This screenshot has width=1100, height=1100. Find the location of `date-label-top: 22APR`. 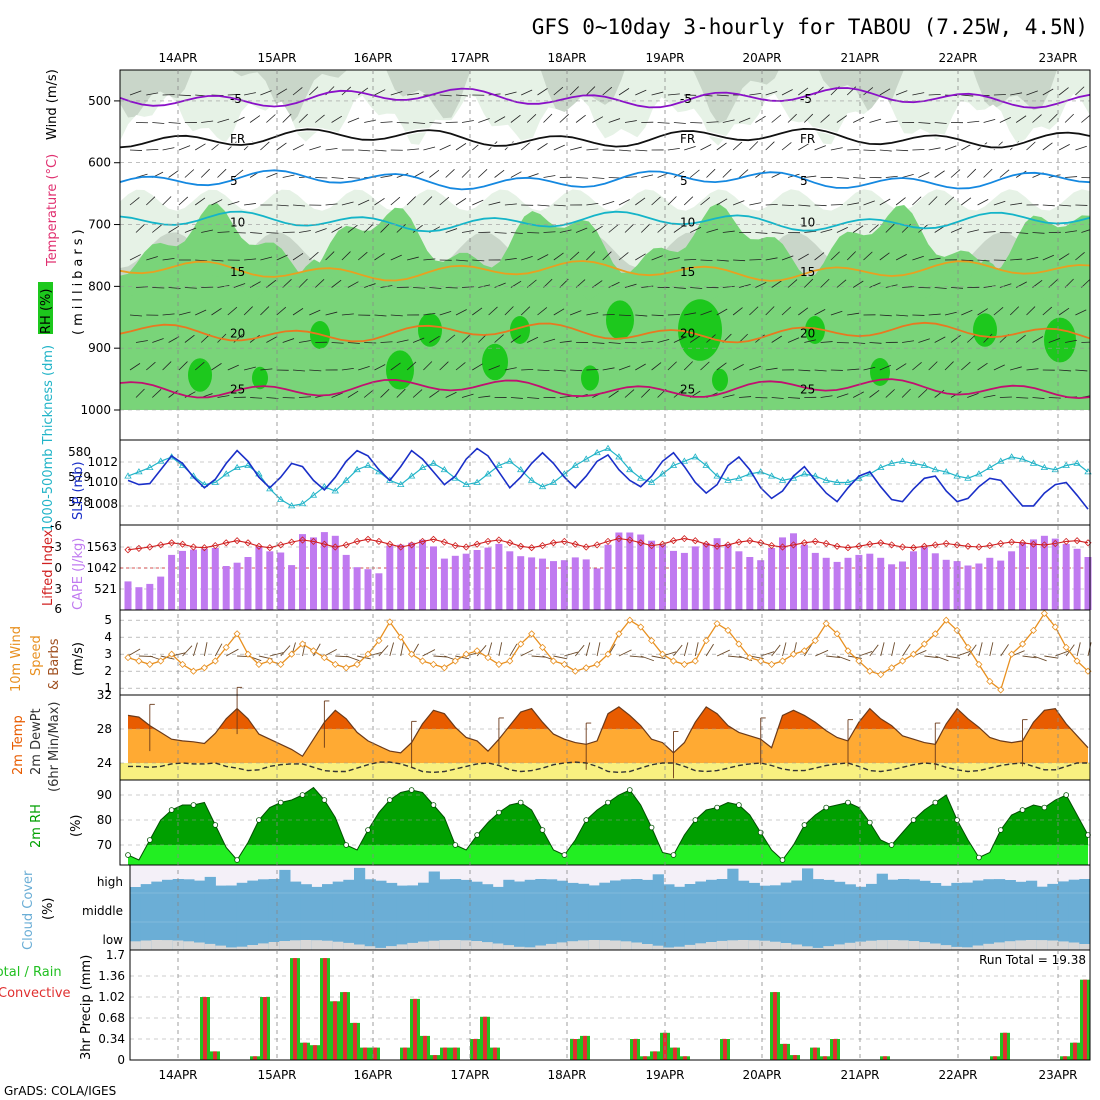

date-label-top: 22APR is located at coordinates (957, 58).